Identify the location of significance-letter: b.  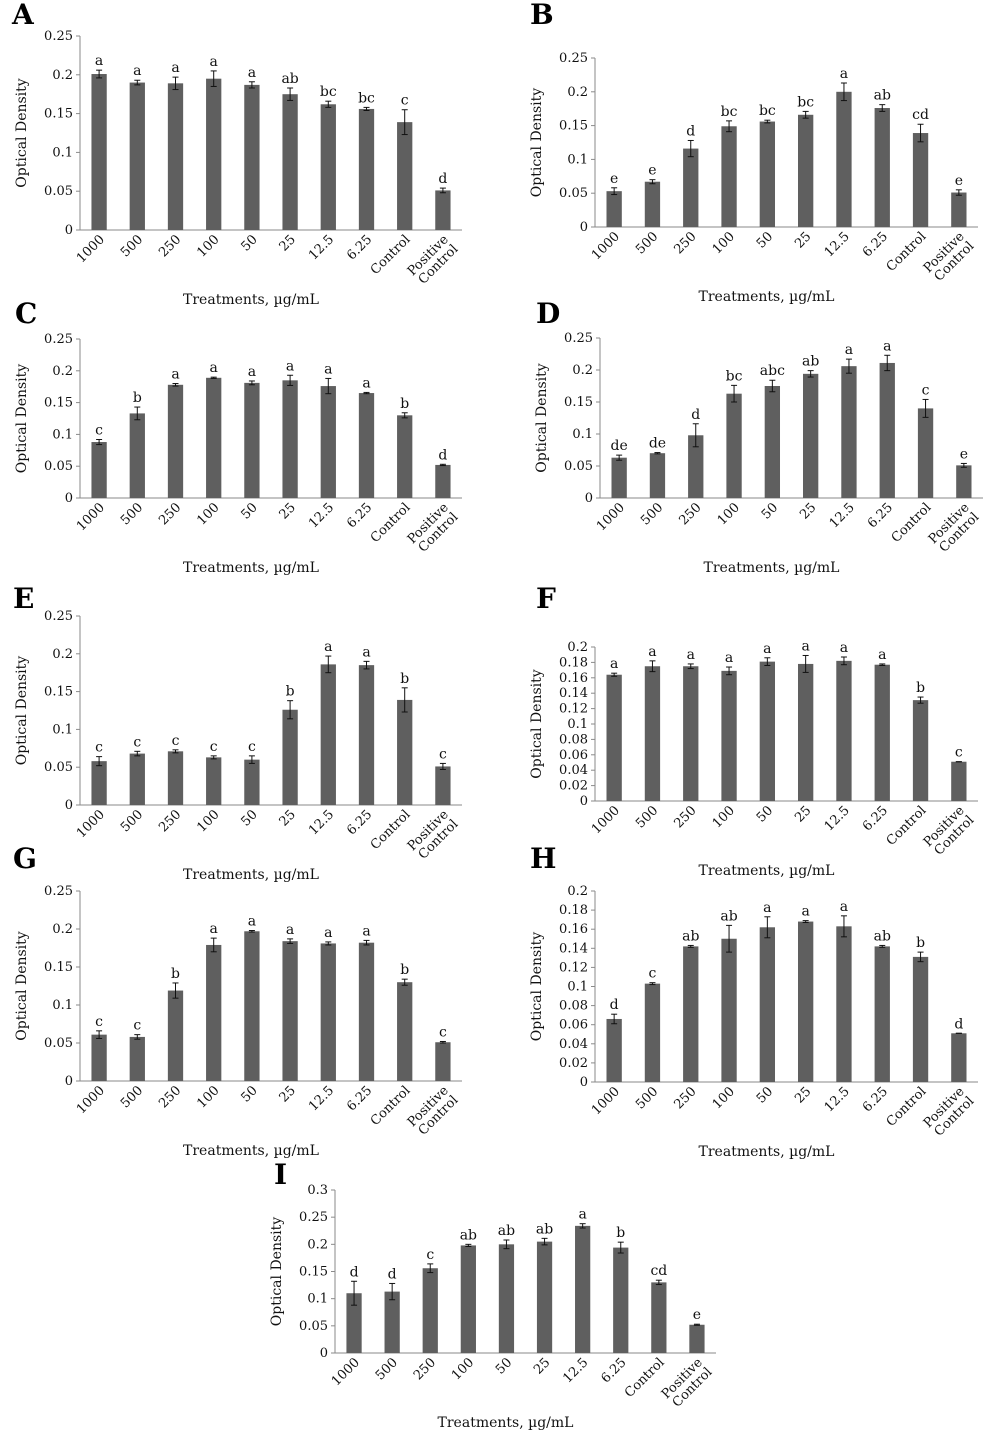
(290, 692).